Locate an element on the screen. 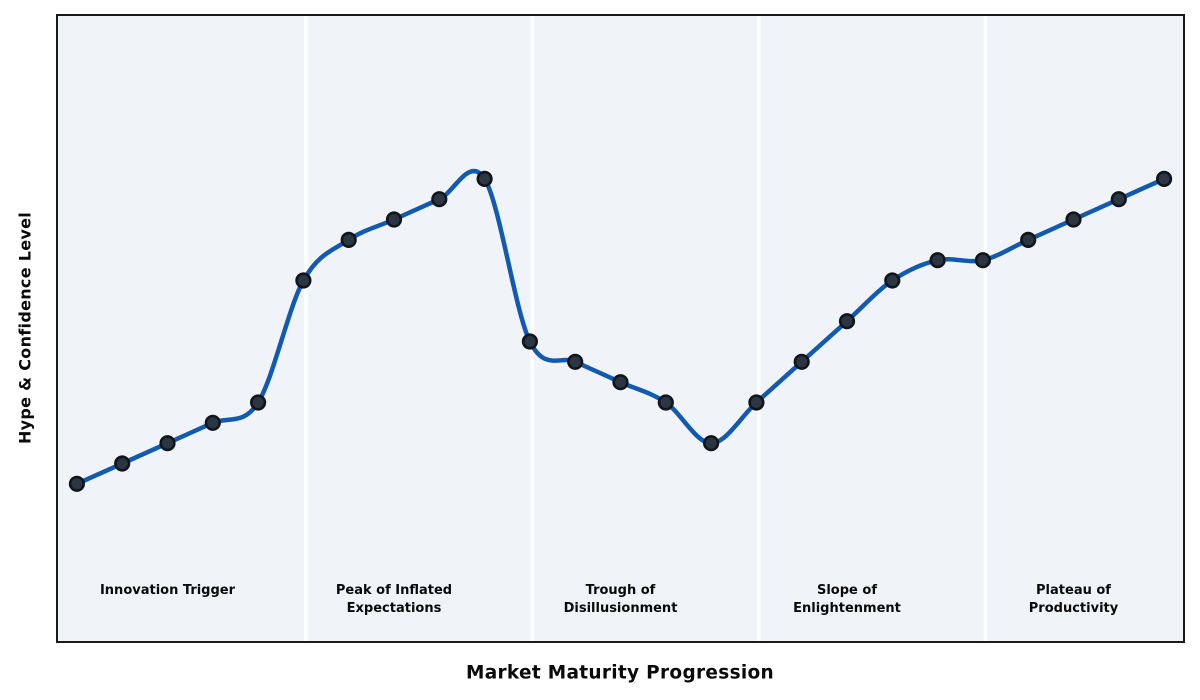 This screenshot has width=1200, height=700. x-axis-label: Market Maturity Progression is located at coordinates (620, 673).